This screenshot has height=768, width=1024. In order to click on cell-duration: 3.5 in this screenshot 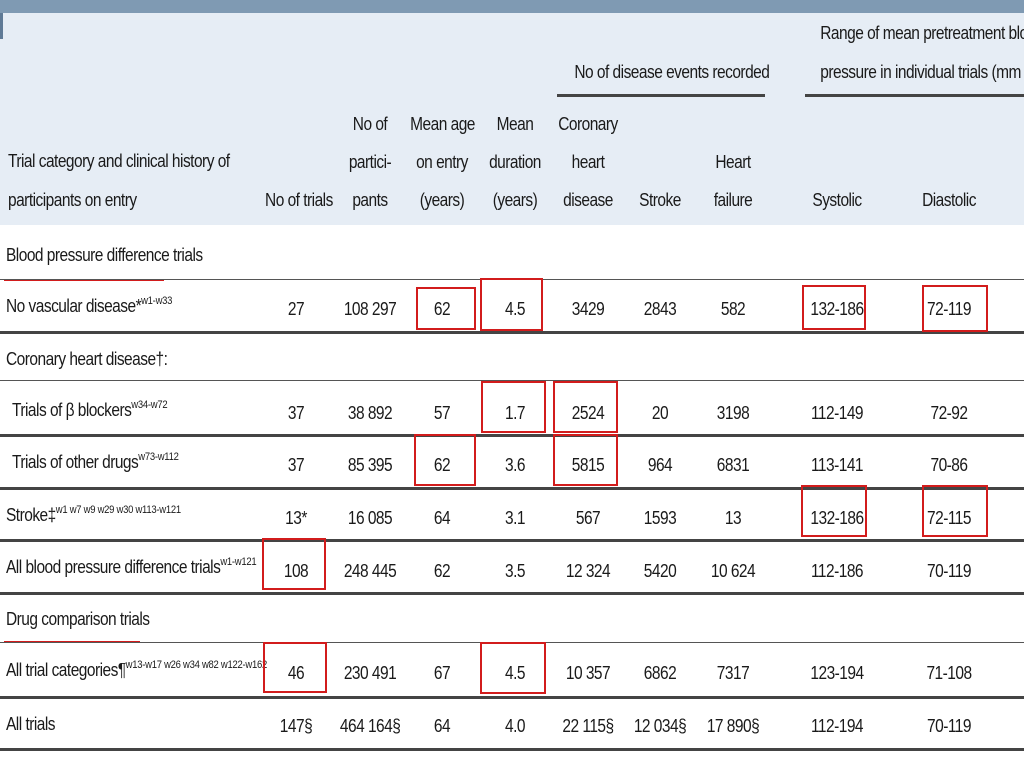, I will do `click(515, 571)`.